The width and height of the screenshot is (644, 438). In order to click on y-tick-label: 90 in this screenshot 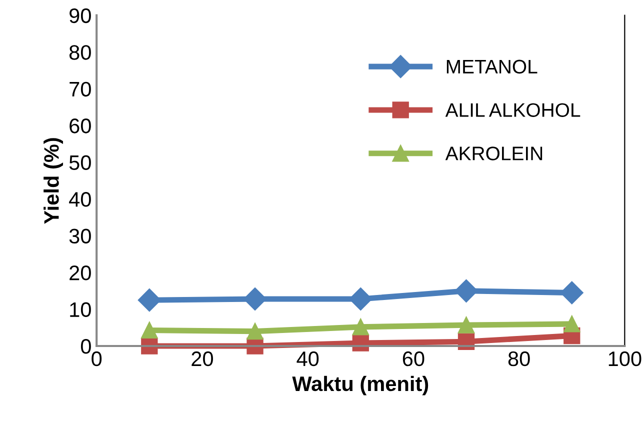, I will do `click(80, 16)`.